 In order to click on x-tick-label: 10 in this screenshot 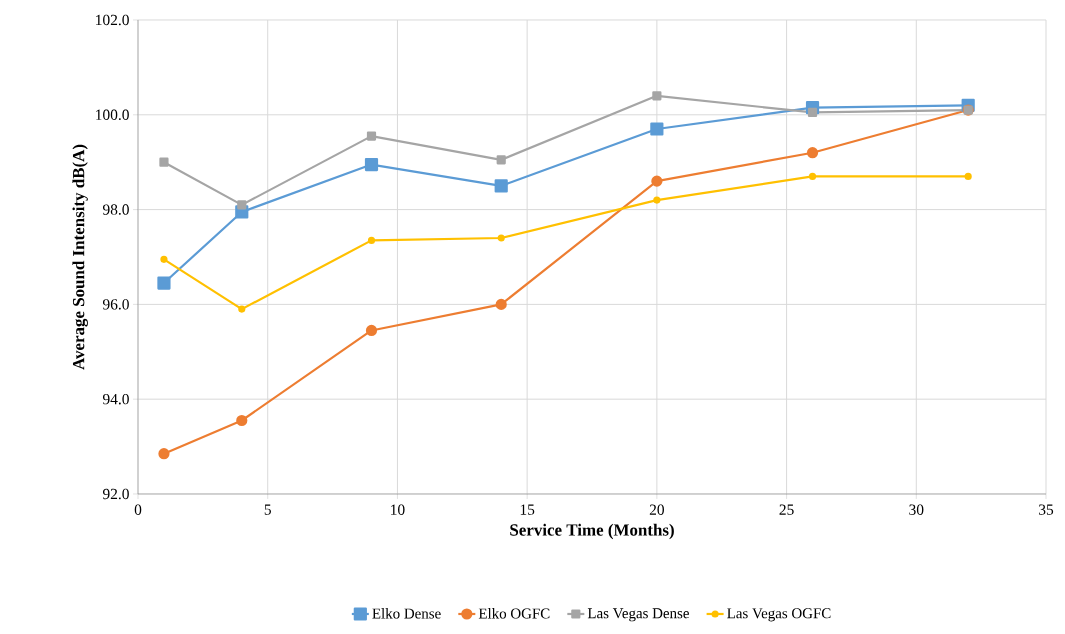, I will do `click(398, 509)`.